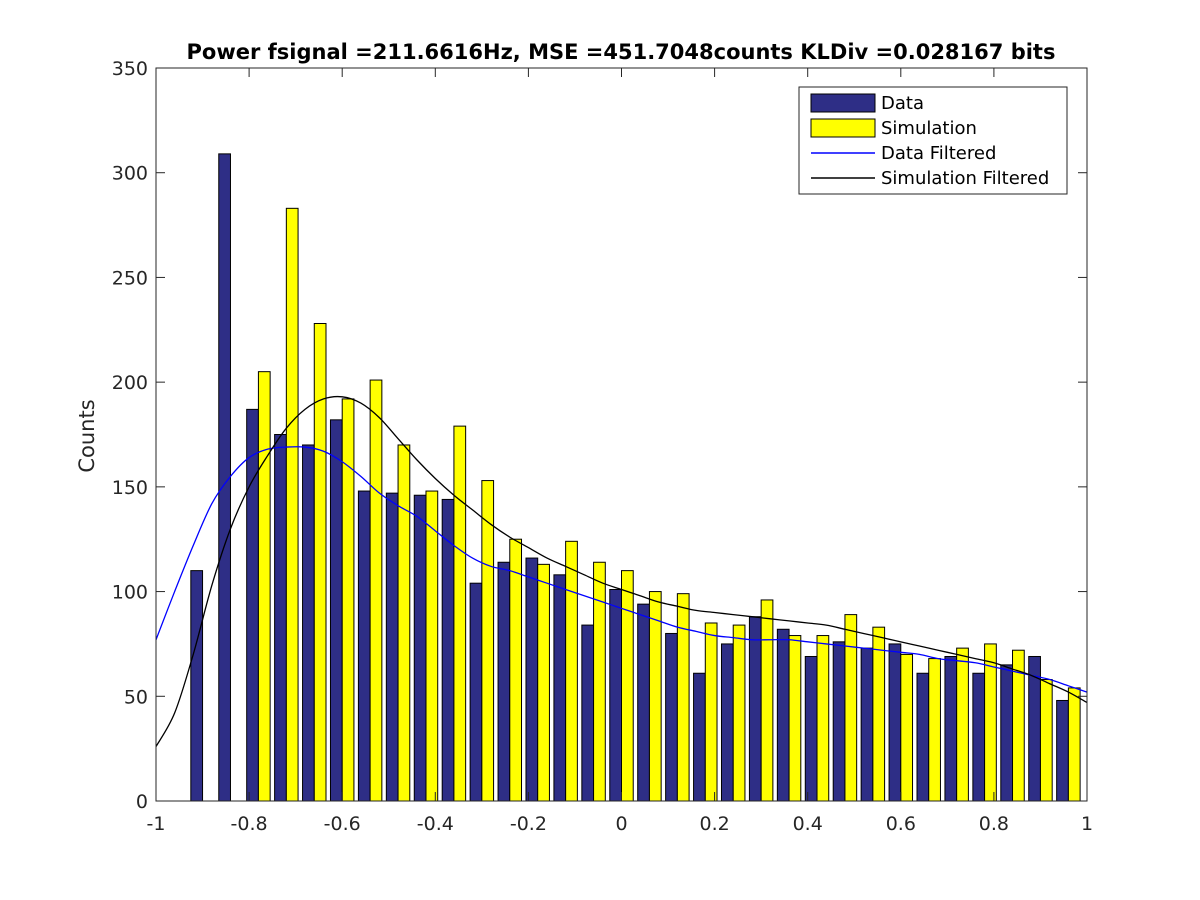 The width and height of the screenshot is (1200, 900). Describe the element at coordinates (938, 153) in the screenshot. I see `legend-label-data-filtered: Data Filtered` at that location.